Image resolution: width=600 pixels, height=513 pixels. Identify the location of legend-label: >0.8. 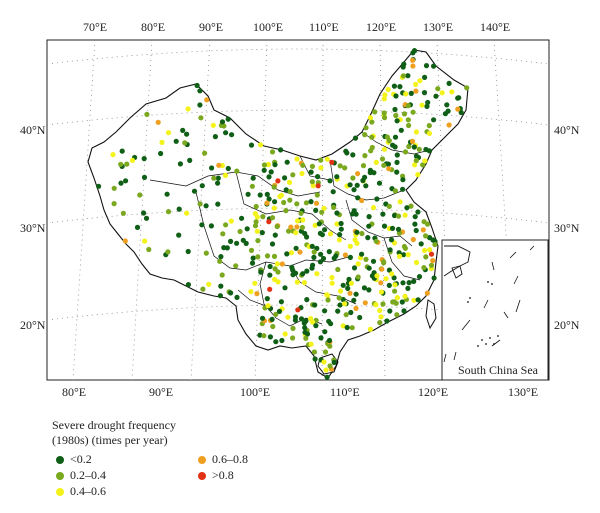
(223, 475).